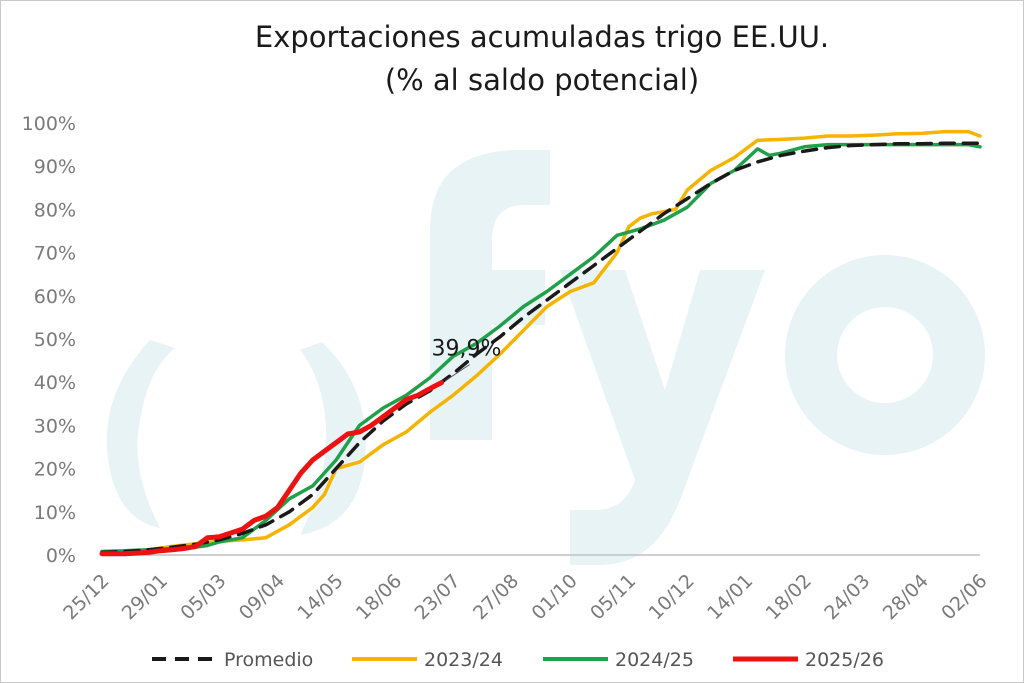 The width and height of the screenshot is (1024, 683). I want to click on chart-title-line-2: (% al saldo potencial), so click(542, 80).